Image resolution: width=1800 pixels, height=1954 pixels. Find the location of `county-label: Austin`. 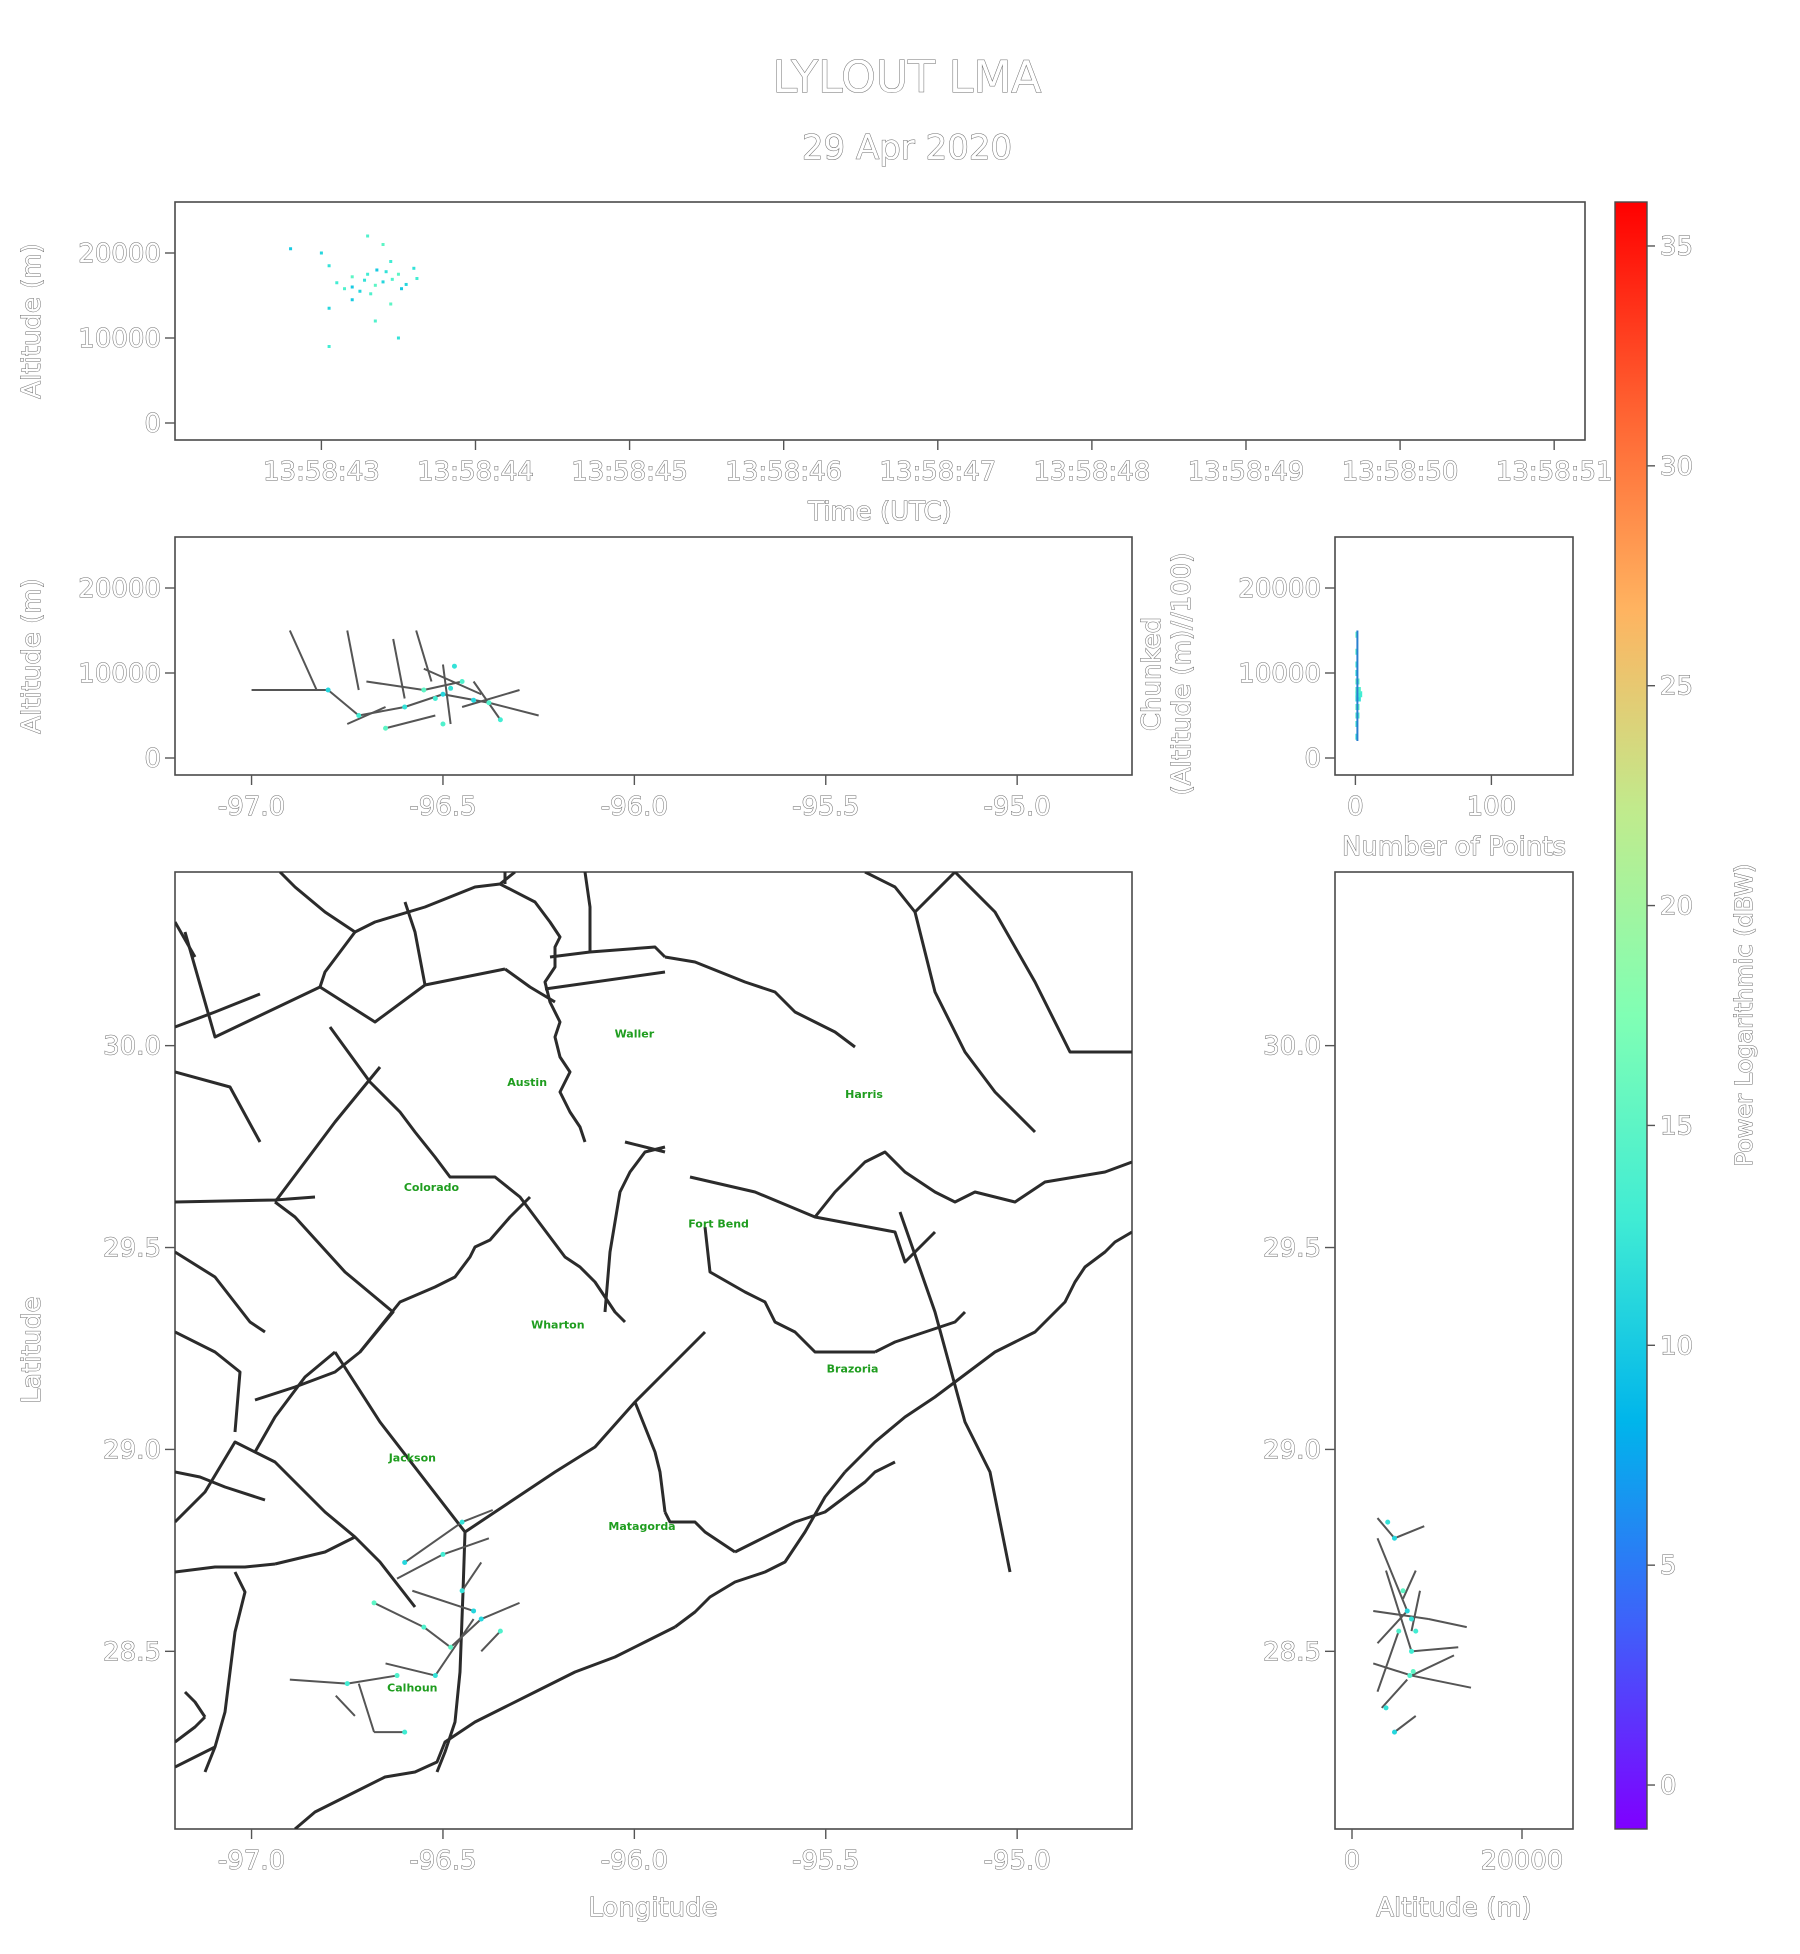

county-label: Austin is located at coordinates (527, 1082).